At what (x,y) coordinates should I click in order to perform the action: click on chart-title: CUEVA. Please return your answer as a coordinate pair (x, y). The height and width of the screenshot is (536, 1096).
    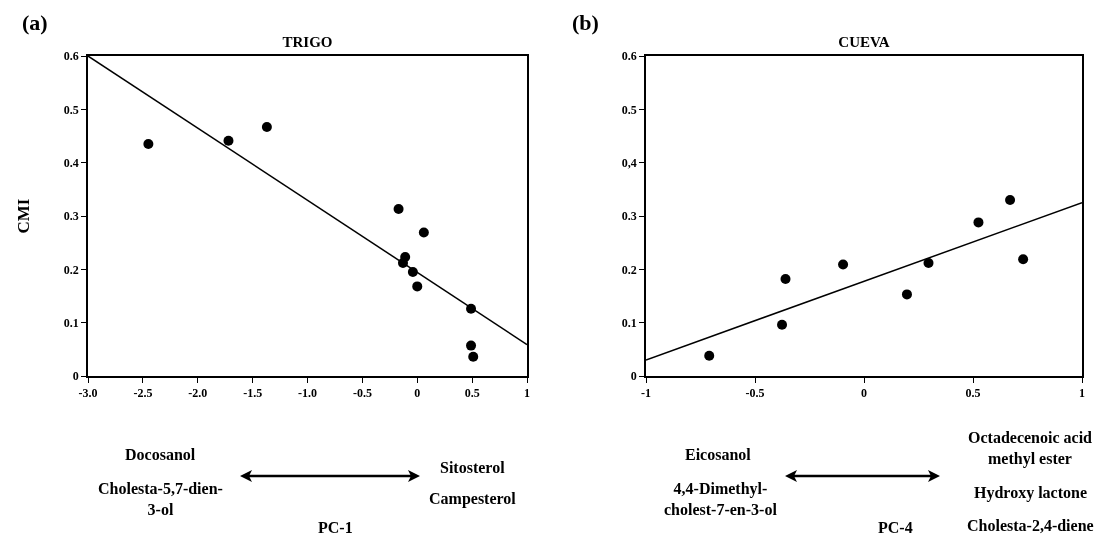
    Looking at the image, I should click on (864, 42).